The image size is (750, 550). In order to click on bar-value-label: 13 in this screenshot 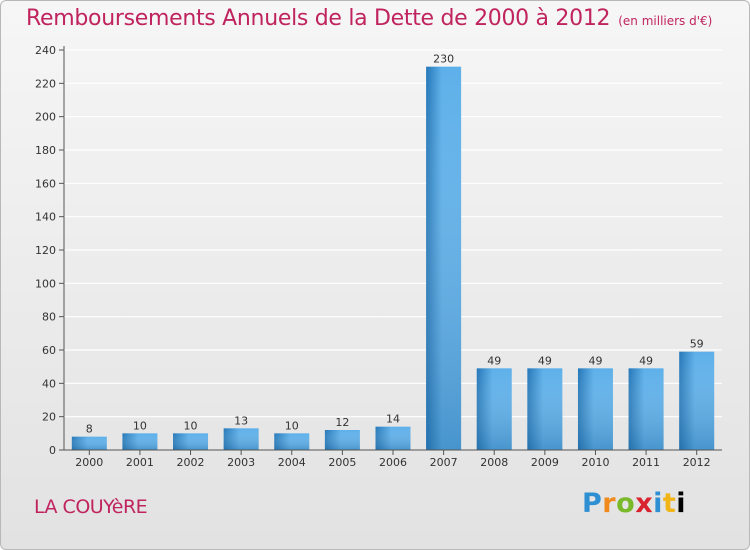, I will do `click(241, 420)`.